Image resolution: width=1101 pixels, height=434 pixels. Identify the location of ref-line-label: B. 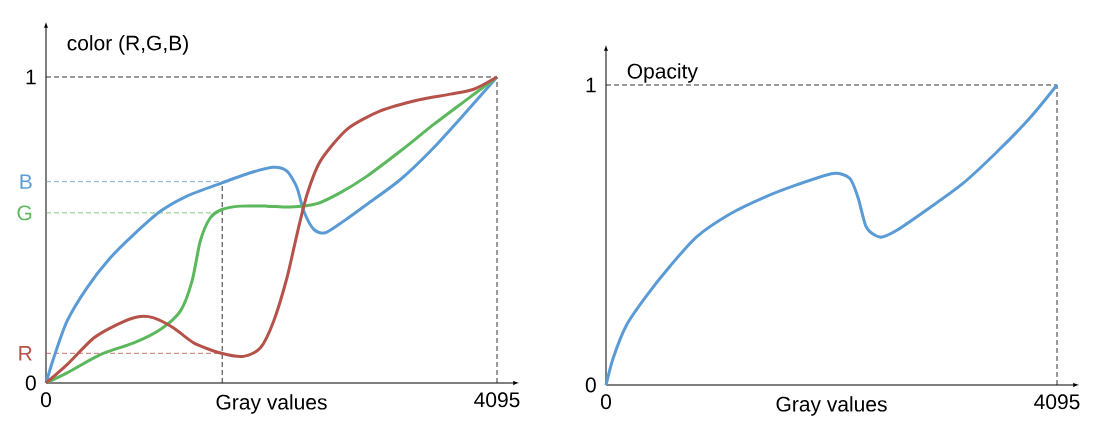
(26, 181).